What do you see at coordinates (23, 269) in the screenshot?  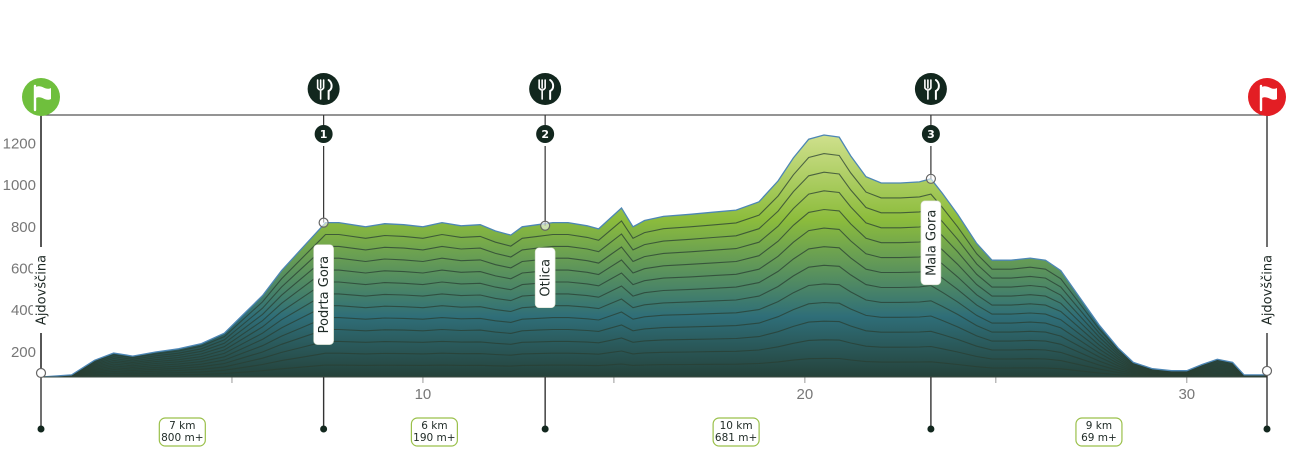 I see `y-tick-label: 600` at bounding box center [23, 269].